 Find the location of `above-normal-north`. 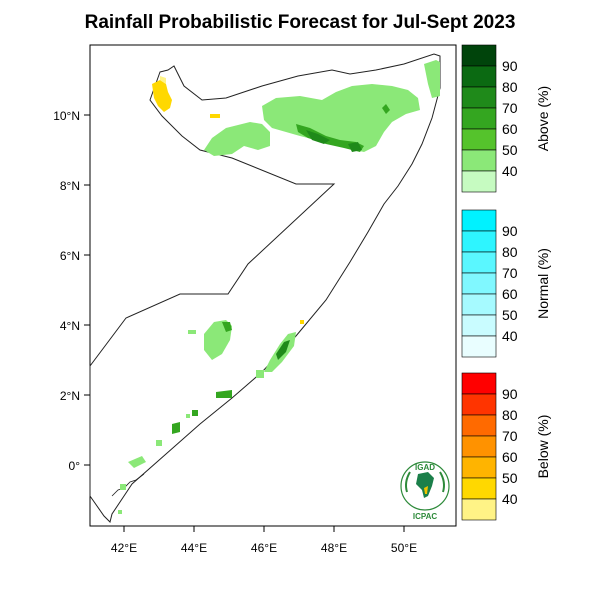

above-normal-north is located at coordinates (322, 108).